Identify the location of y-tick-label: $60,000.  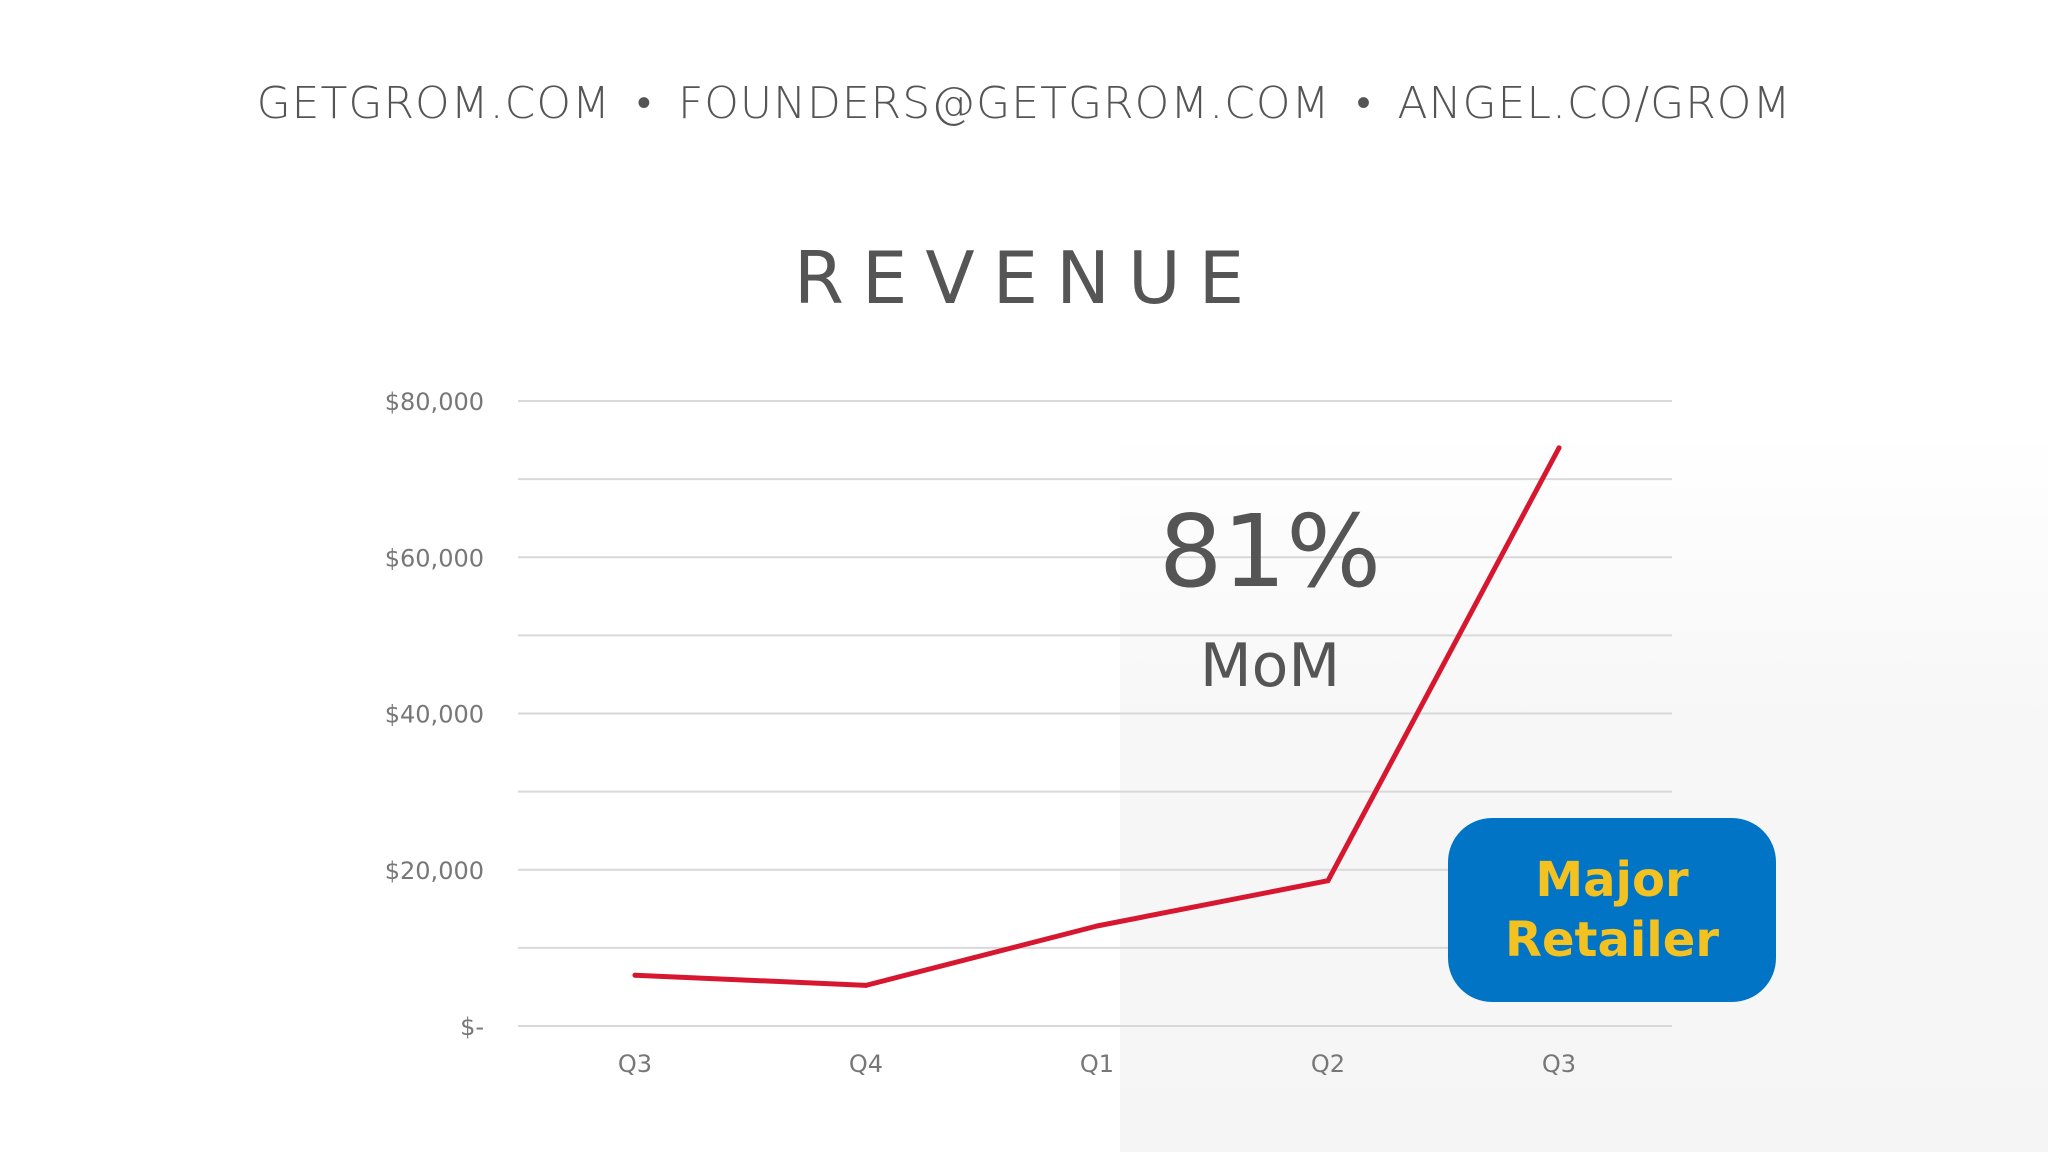
(434, 558).